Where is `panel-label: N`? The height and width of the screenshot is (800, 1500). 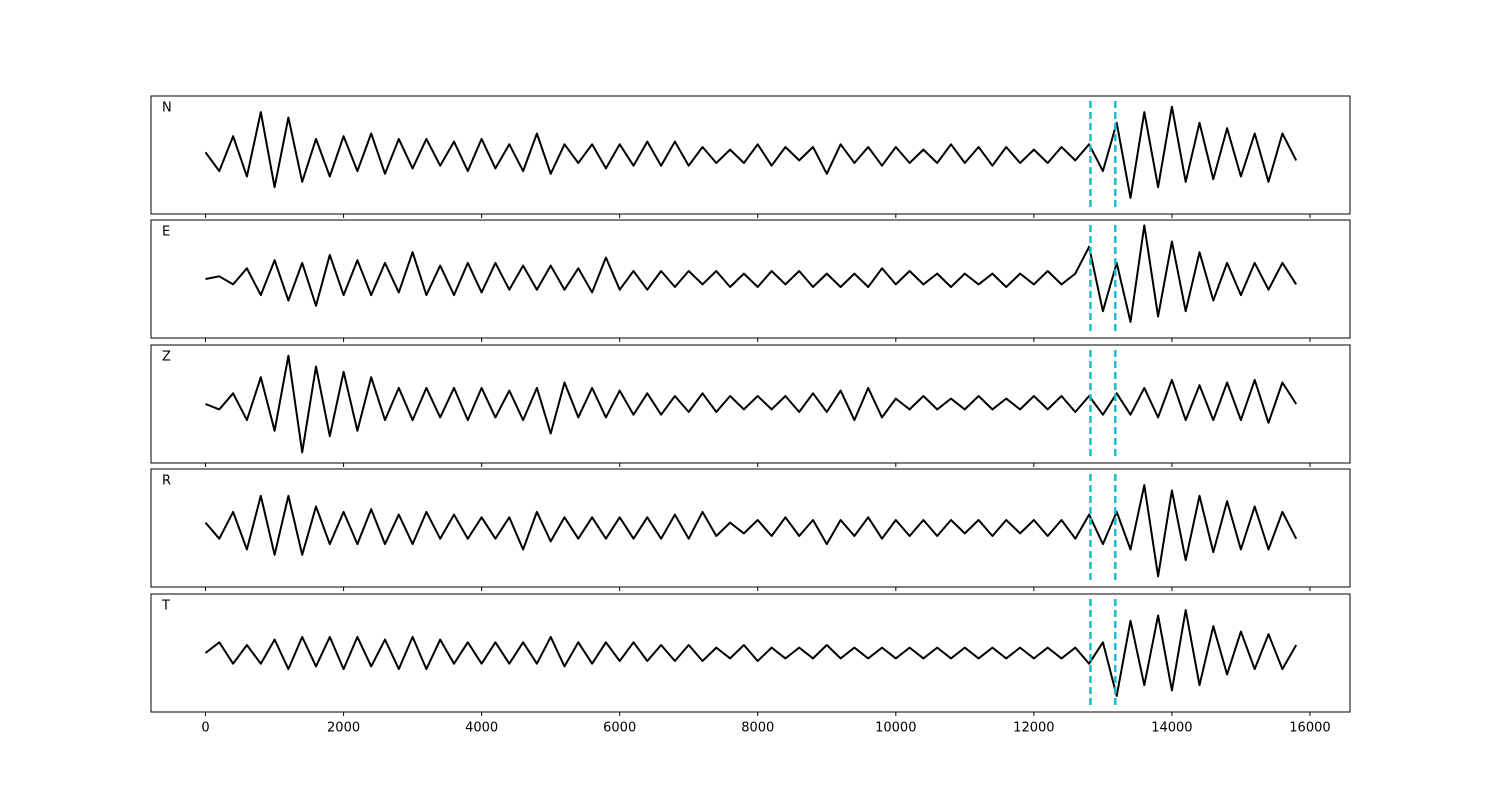 panel-label: N is located at coordinates (167, 108).